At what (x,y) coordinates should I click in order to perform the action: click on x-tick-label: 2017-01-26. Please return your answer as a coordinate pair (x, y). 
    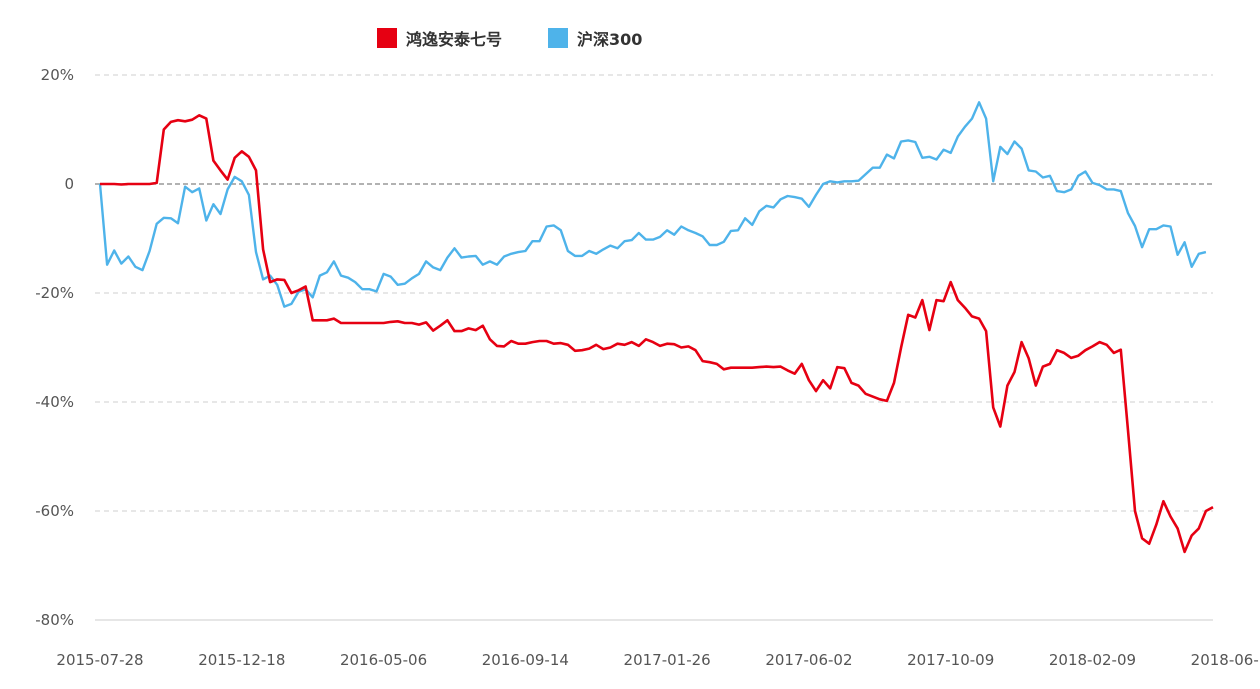
    Looking at the image, I should click on (667, 660).